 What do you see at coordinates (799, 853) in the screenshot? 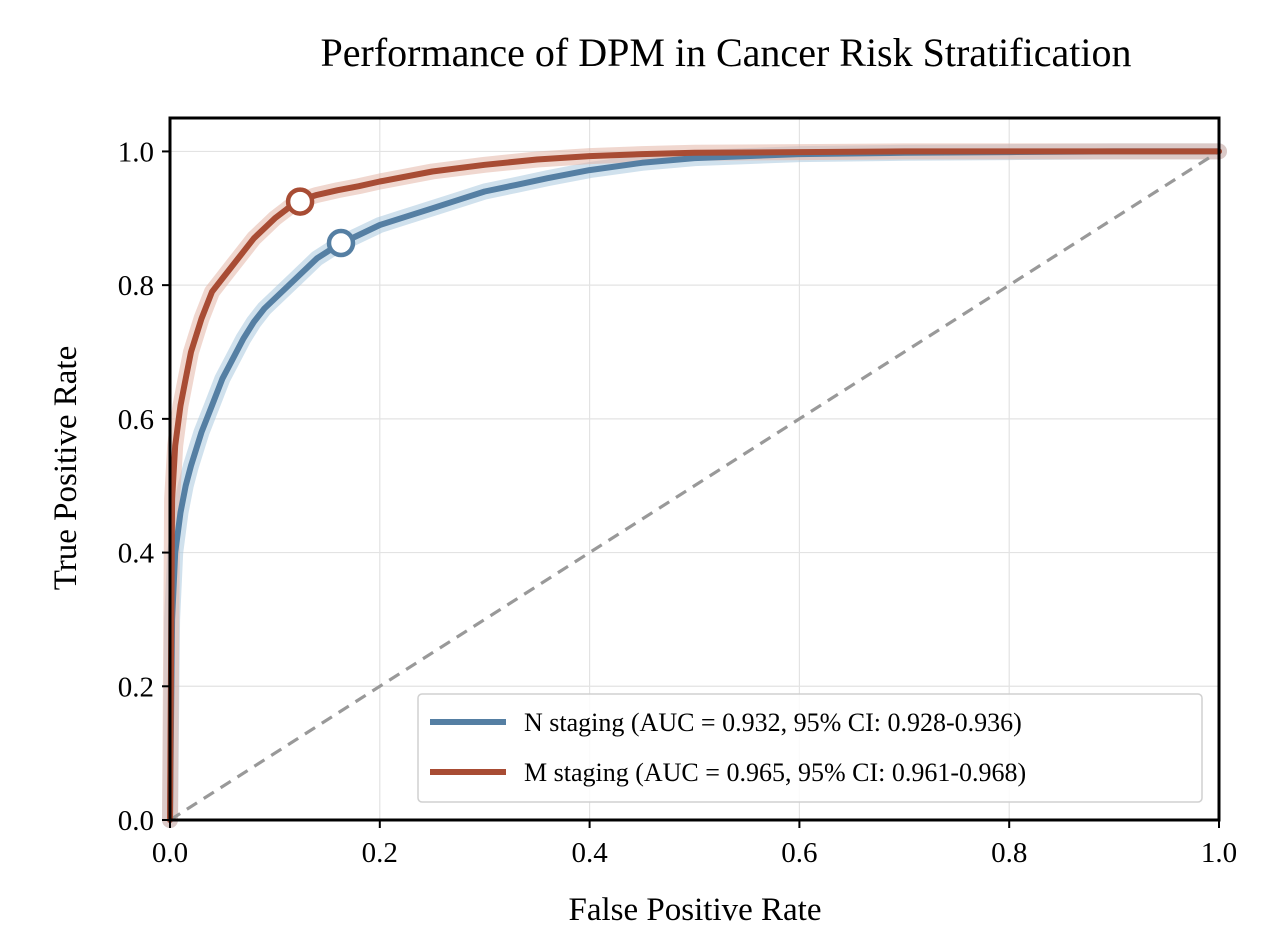
I see `x-tick-label: 0.6` at bounding box center [799, 853].